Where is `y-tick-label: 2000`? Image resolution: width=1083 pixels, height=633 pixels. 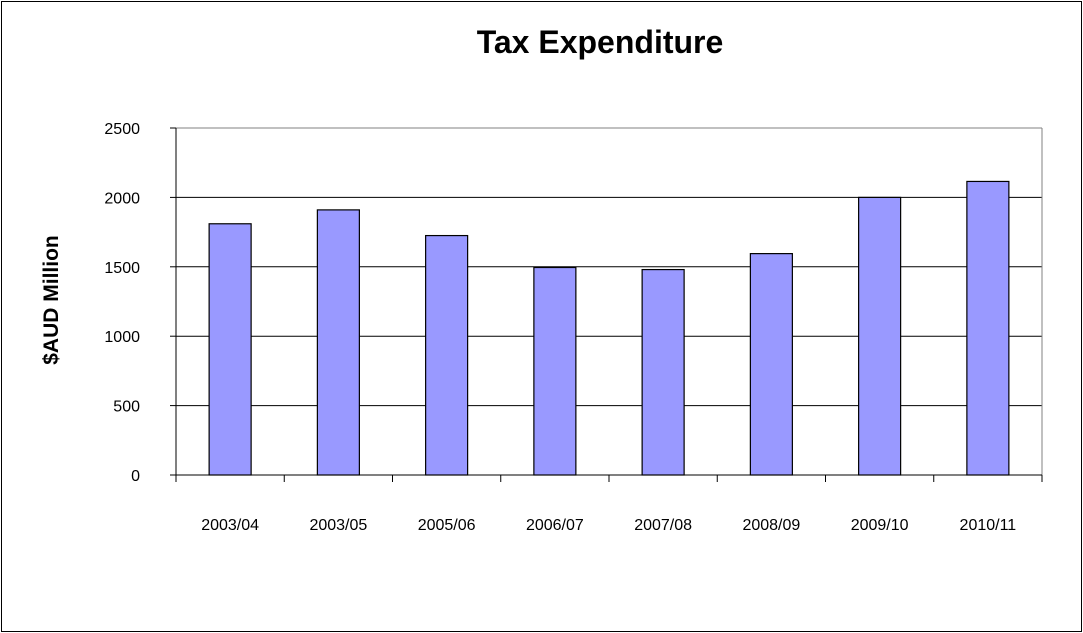
y-tick-label: 2000 is located at coordinates (122, 198).